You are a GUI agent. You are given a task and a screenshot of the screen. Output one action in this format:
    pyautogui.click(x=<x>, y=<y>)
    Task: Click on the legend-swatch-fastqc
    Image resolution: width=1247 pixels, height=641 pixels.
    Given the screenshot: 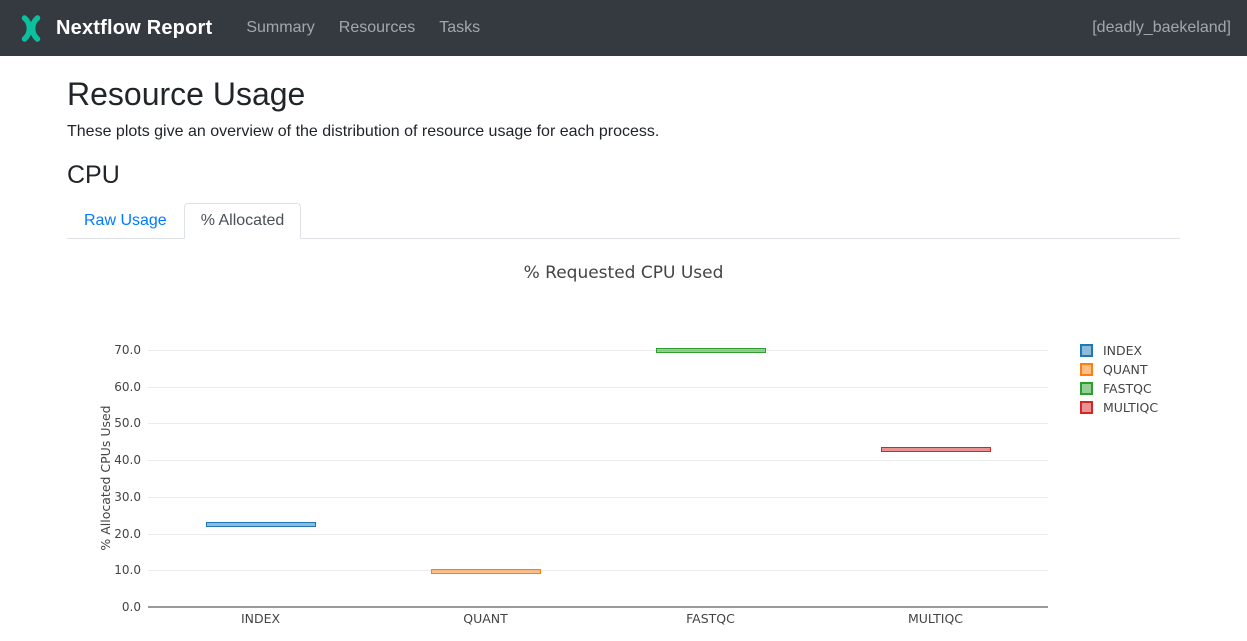 What is the action you would take?
    pyautogui.click(x=1086, y=388)
    